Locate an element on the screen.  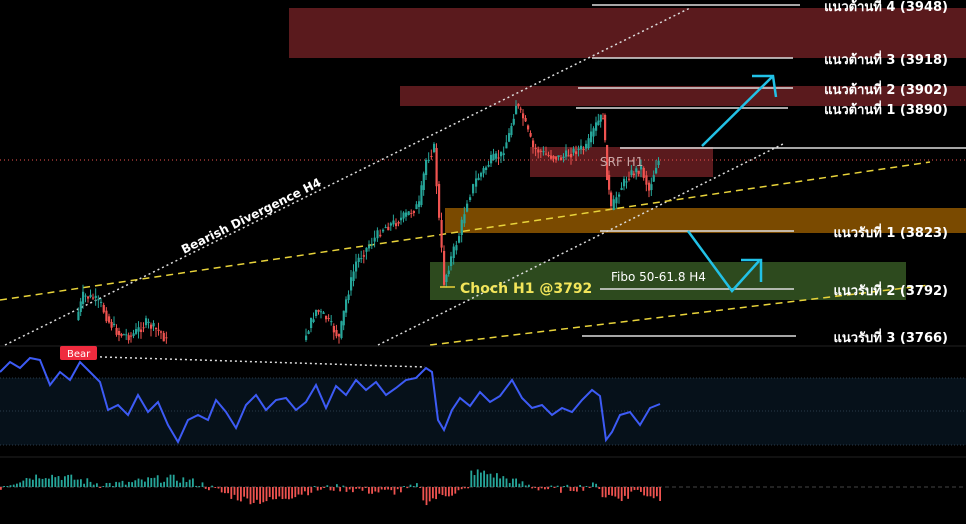
arrow-down-up-projection is located at coordinates (723, 261).